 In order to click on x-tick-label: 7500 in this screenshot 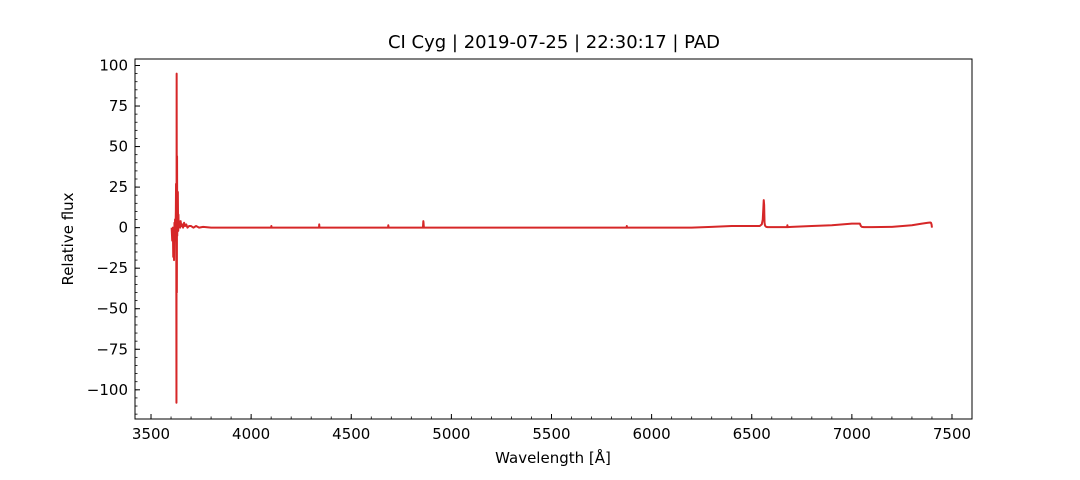, I will do `click(952, 434)`.